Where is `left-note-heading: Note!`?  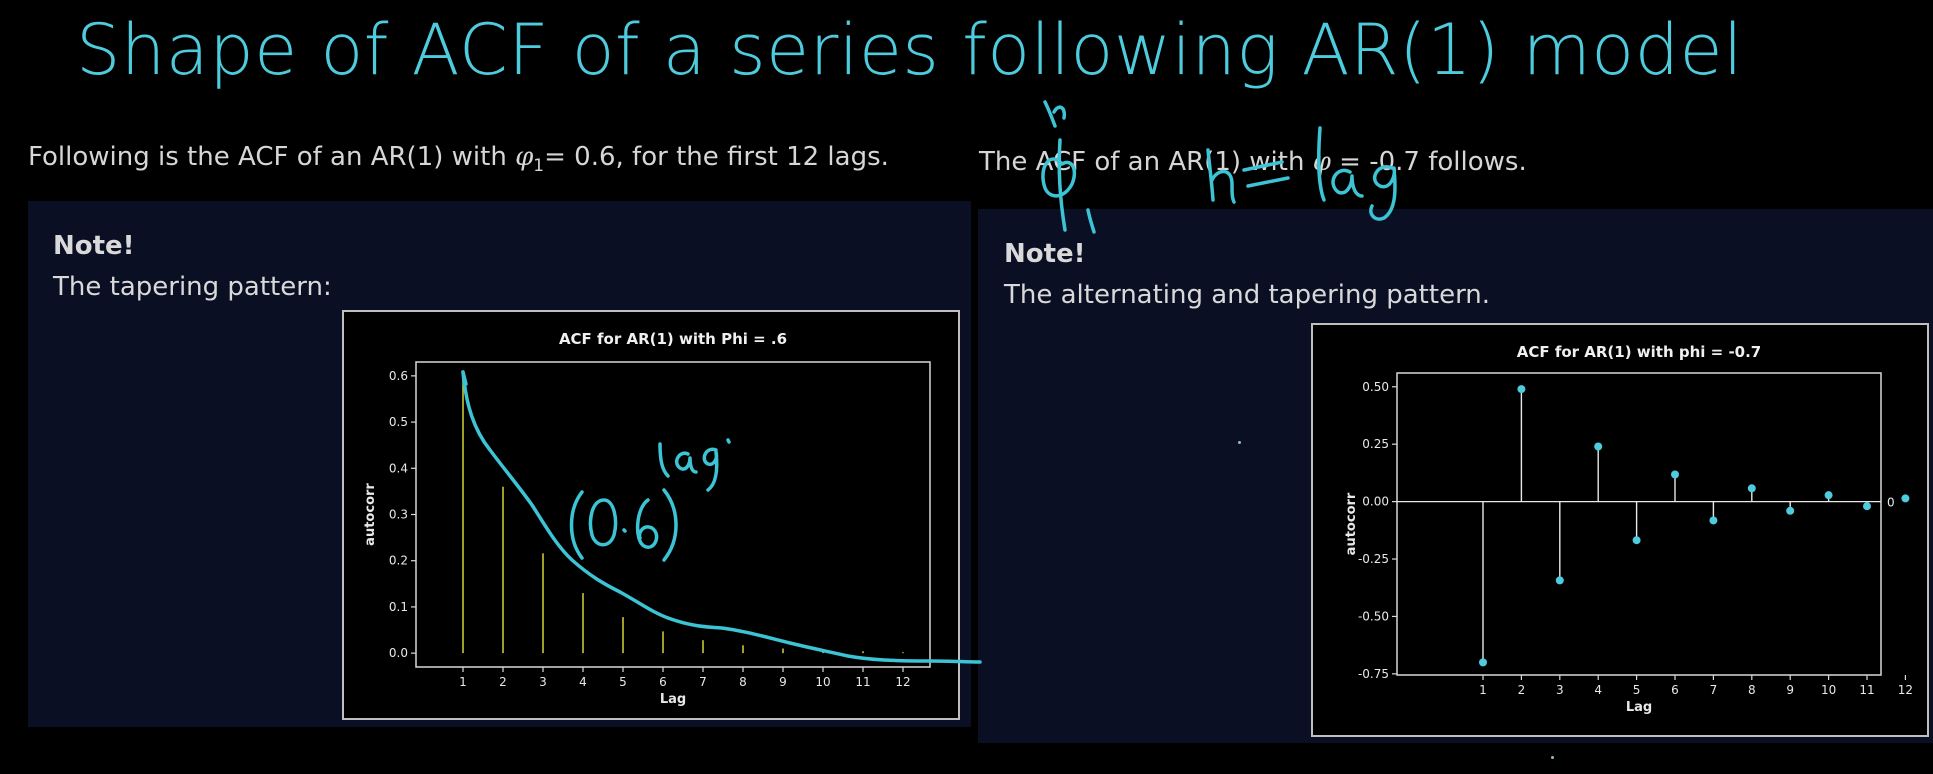 left-note-heading: Note! is located at coordinates (94, 246).